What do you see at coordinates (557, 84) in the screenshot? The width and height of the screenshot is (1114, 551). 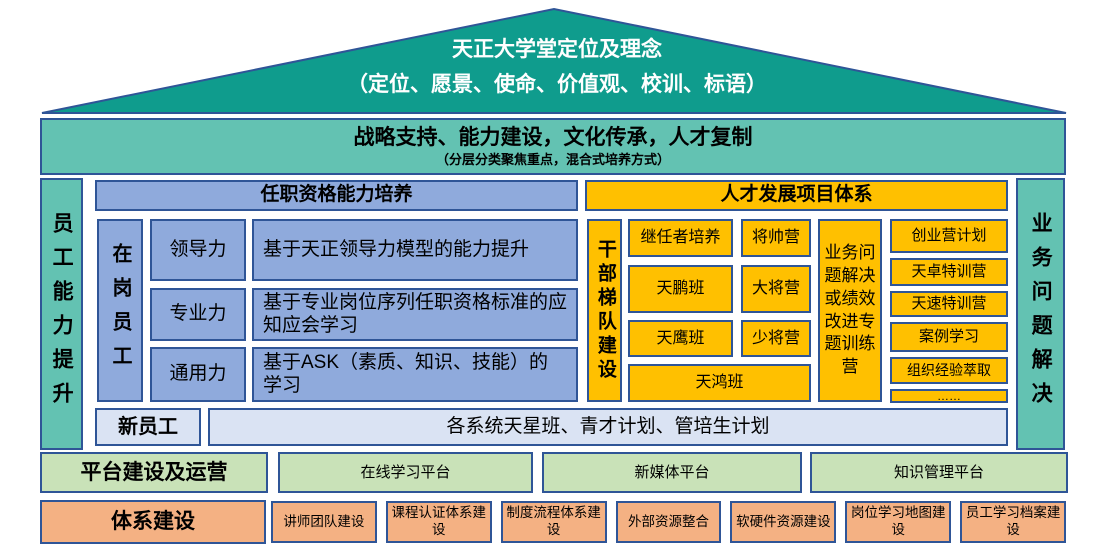 I see `roof-subtitle: （定位、愿景、使命、价值观、校训、标语）` at bounding box center [557, 84].